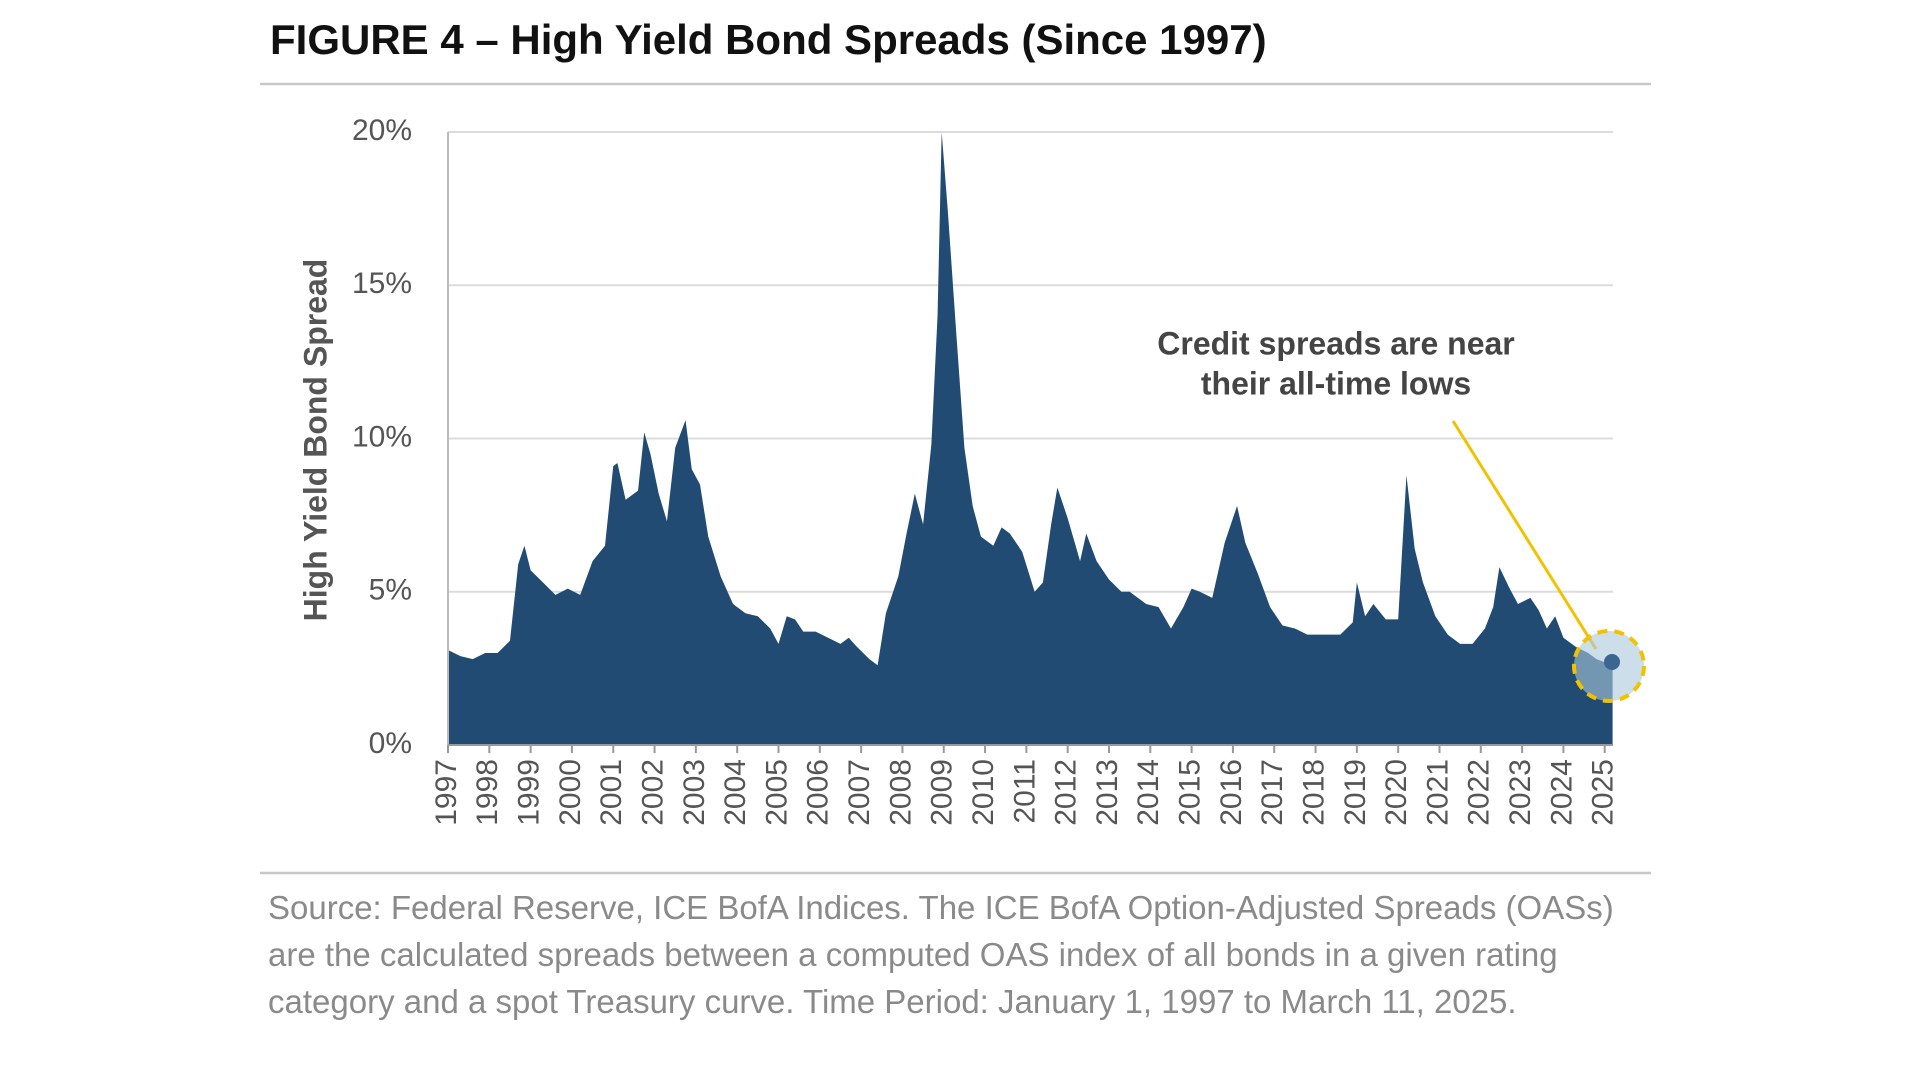 The height and width of the screenshot is (1080, 1920). Describe the element at coordinates (652, 792) in the screenshot. I see `x-tick-label: 2002` at that location.